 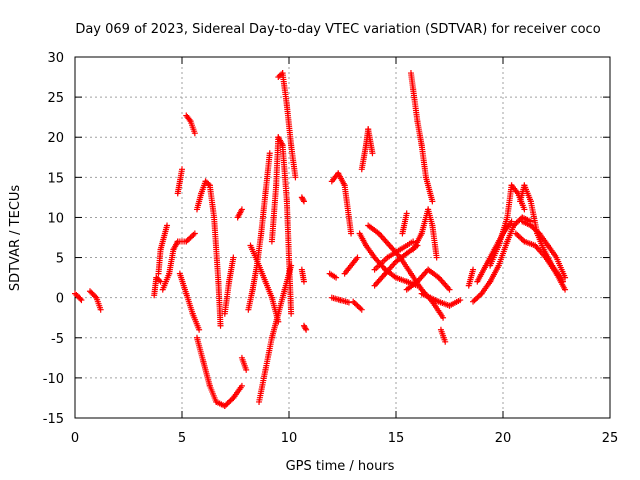 What do you see at coordinates (503, 438) in the screenshot?
I see `x-tick-label: 20` at bounding box center [503, 438].